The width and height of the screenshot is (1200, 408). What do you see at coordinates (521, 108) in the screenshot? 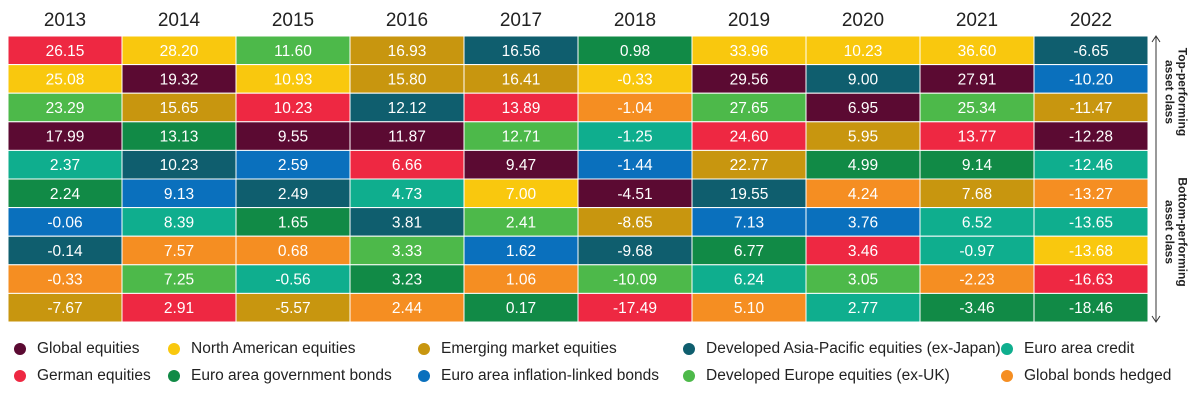
I see `cell-value: 13.89` at bounding box center [521, 108].